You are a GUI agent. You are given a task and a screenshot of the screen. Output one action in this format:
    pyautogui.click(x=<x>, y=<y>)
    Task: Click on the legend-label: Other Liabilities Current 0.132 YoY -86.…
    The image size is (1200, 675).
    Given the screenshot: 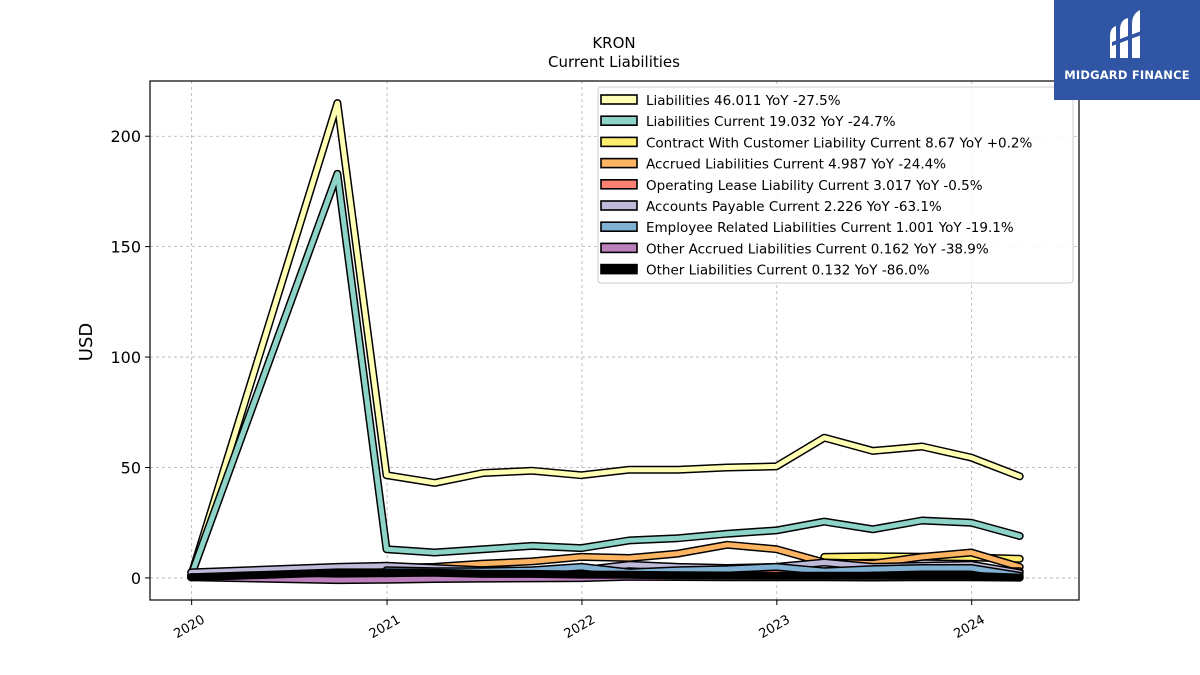 What is the action you would take?
    pyautogui.click(x=788, y=271)
    